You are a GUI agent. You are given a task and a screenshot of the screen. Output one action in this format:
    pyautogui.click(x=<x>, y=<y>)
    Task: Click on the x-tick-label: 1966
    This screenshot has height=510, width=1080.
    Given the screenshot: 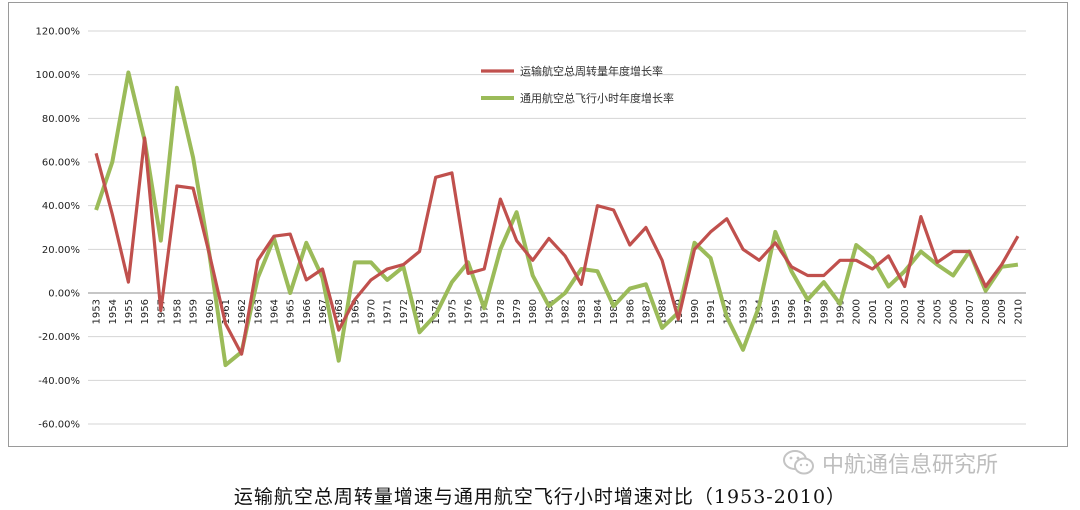 What is the action you would take?
    pyautogui.click(x=307, y=311)
    